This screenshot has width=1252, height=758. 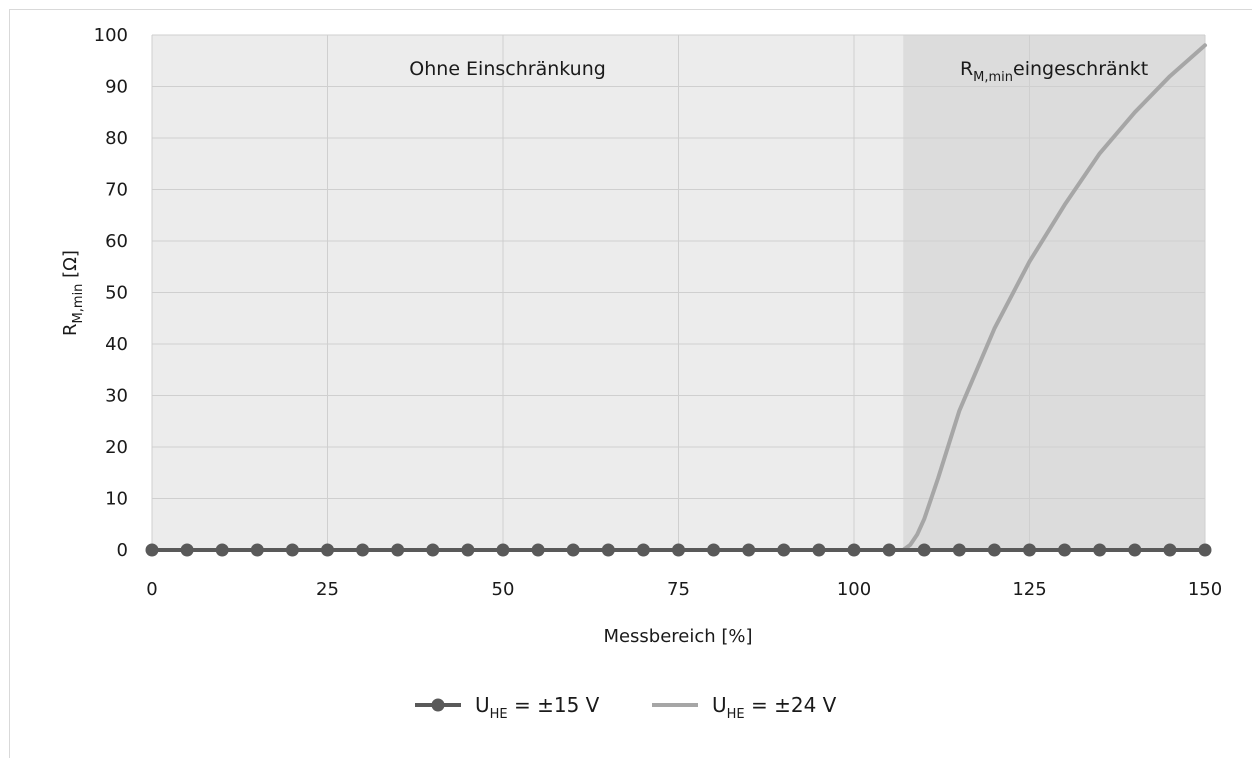 I want to click on region-label-1: Ohne Einschränkung, so click(x=507, y=69).